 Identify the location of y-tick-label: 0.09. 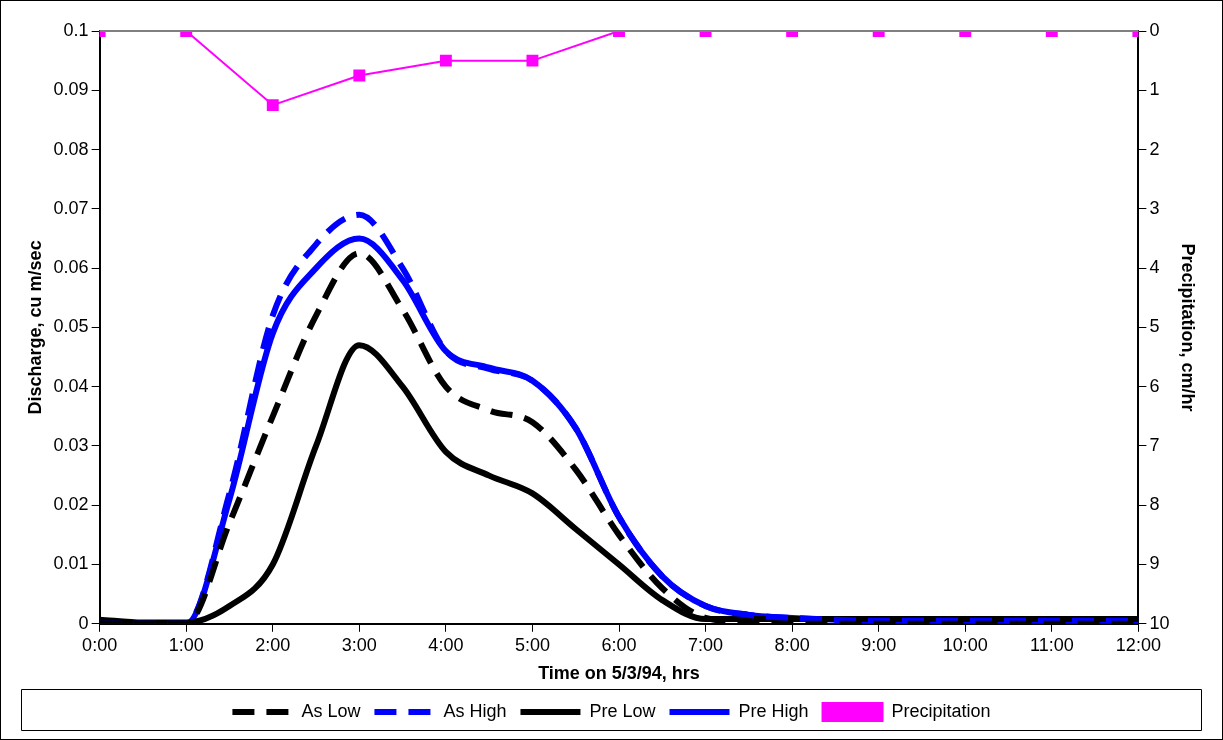
(71, 89).